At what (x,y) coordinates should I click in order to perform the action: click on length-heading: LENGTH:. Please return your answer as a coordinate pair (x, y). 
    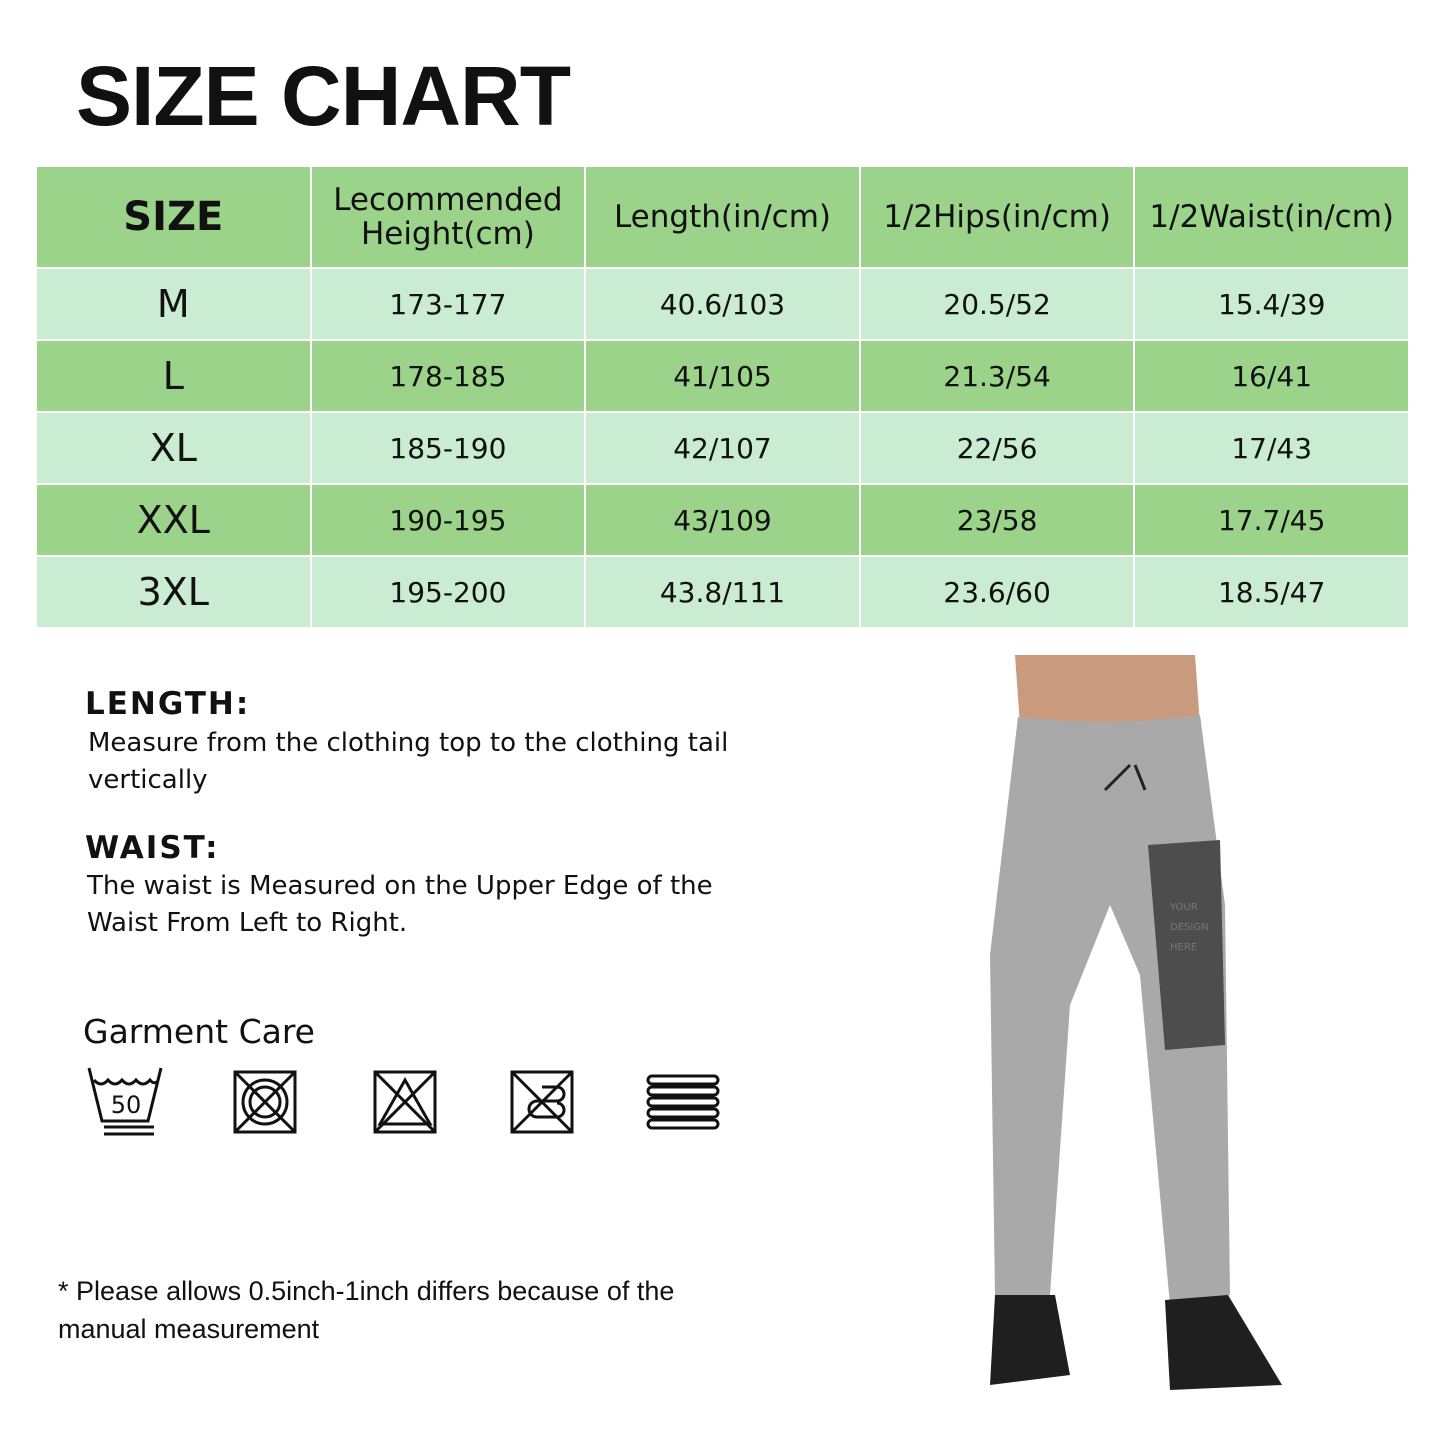
    Looking at the image, I should click on (168, 704).